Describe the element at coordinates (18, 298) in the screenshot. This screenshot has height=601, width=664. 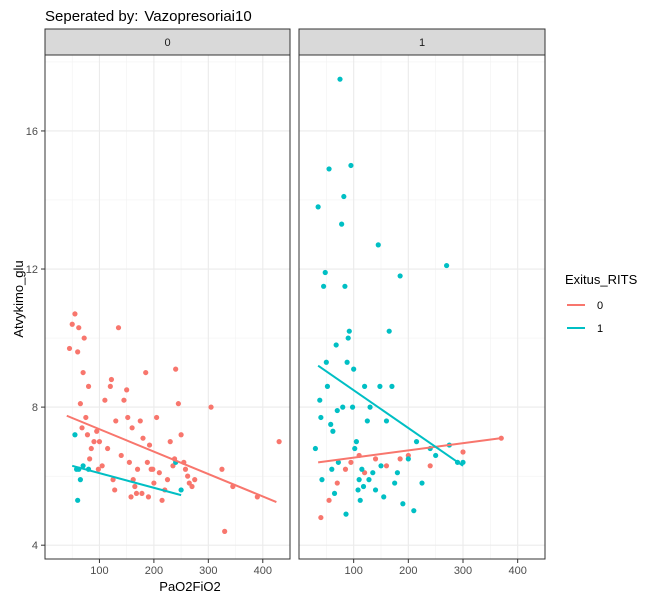
I see `y-axis-title: Atvykimo_glu` at that location.